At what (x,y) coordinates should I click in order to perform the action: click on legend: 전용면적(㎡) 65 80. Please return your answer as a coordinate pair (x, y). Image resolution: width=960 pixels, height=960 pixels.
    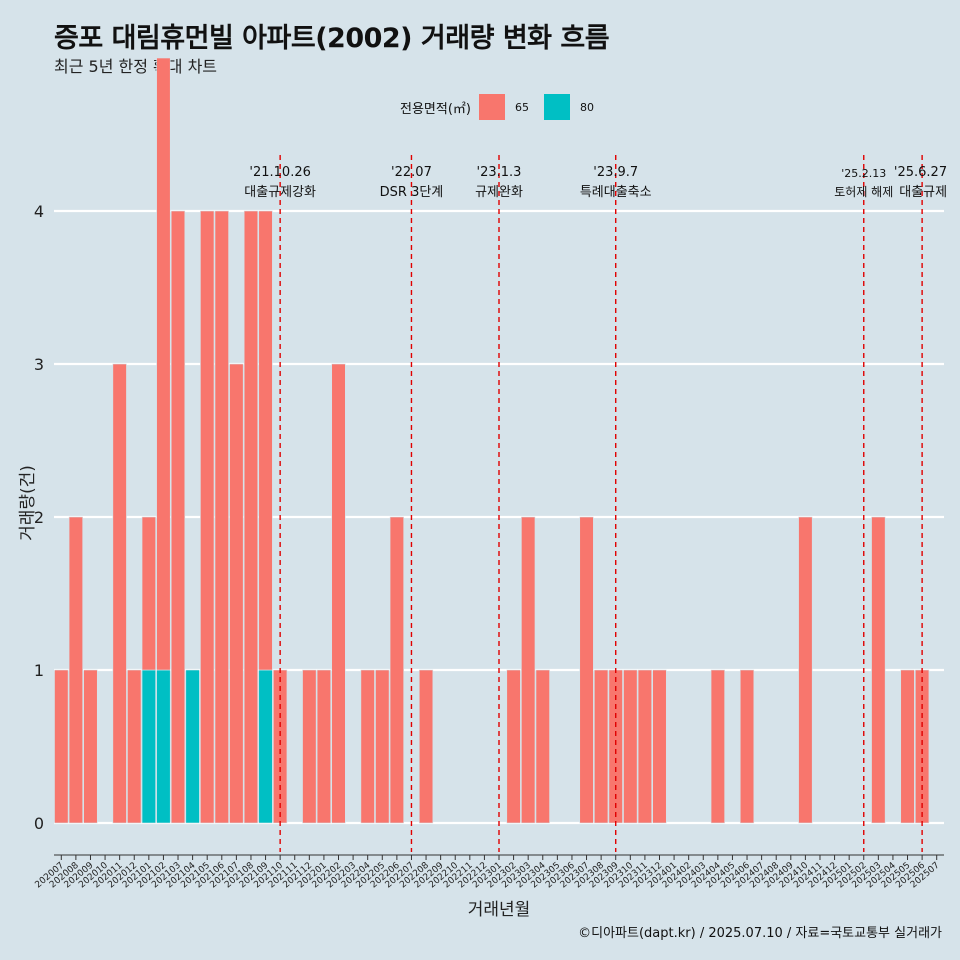
    Looking at the image, I should click on (504, 107).